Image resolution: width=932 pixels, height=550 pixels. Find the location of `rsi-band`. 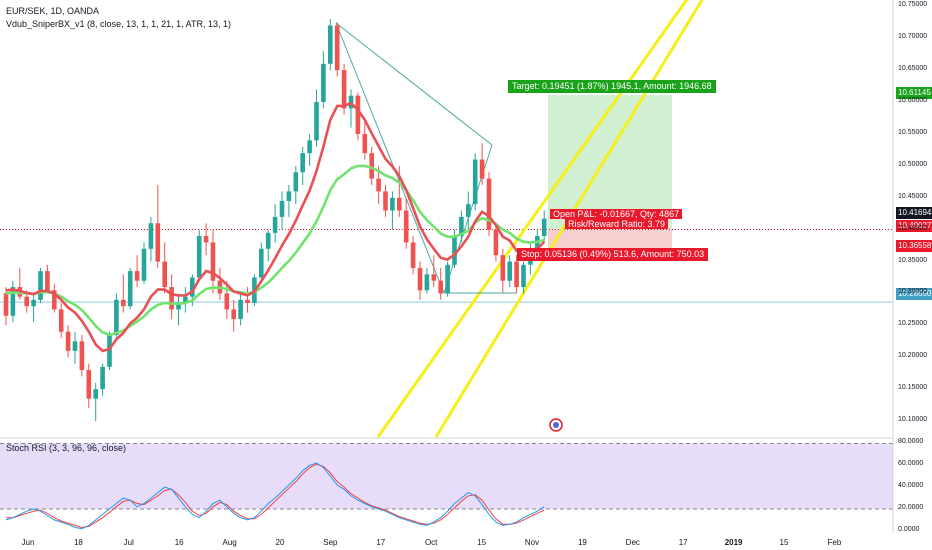

rsi-band is located at coordinates (446, 476).